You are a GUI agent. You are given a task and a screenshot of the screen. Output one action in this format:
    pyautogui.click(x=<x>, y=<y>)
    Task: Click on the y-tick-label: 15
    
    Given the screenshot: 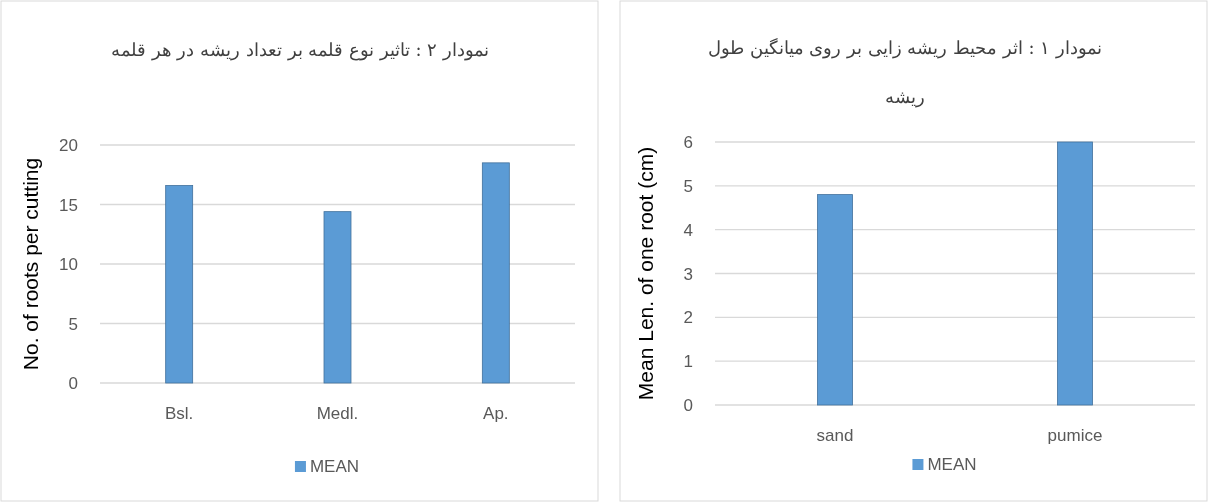 What is the action you would take?
    pyautogui.click(x=68, y=205)
    